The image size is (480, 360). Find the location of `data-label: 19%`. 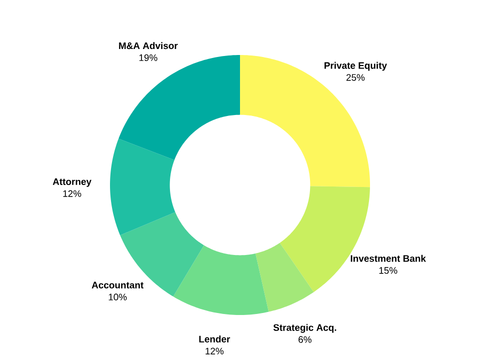

data-label: 19% is located at coordinates (148, 58).